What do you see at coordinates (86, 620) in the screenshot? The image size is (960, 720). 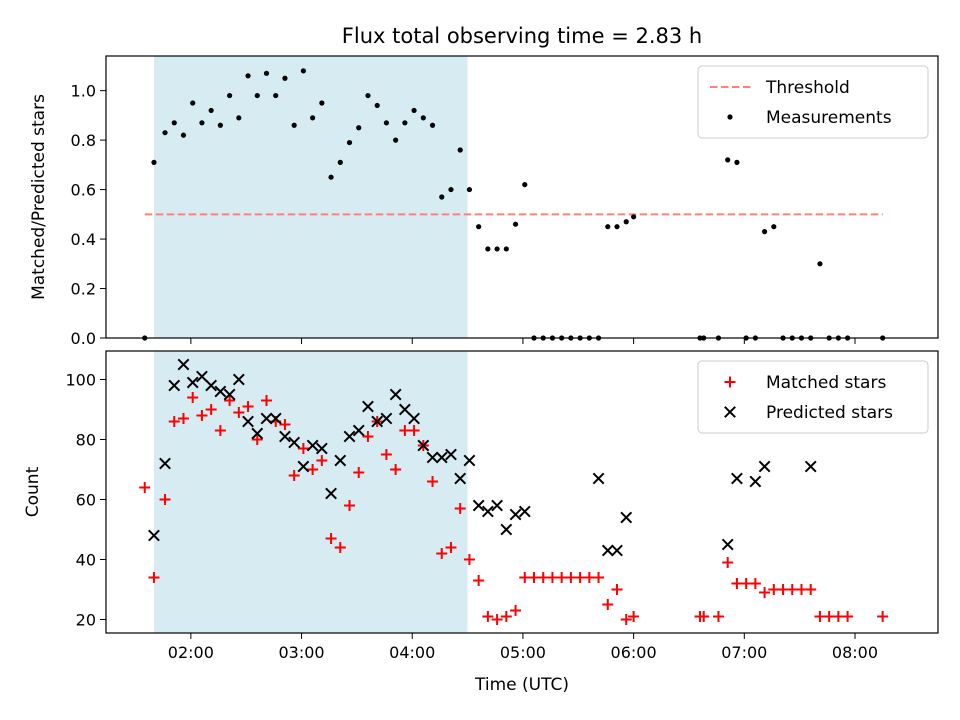 I see `y-tick-label: 20` at bounding box center [86, 620].